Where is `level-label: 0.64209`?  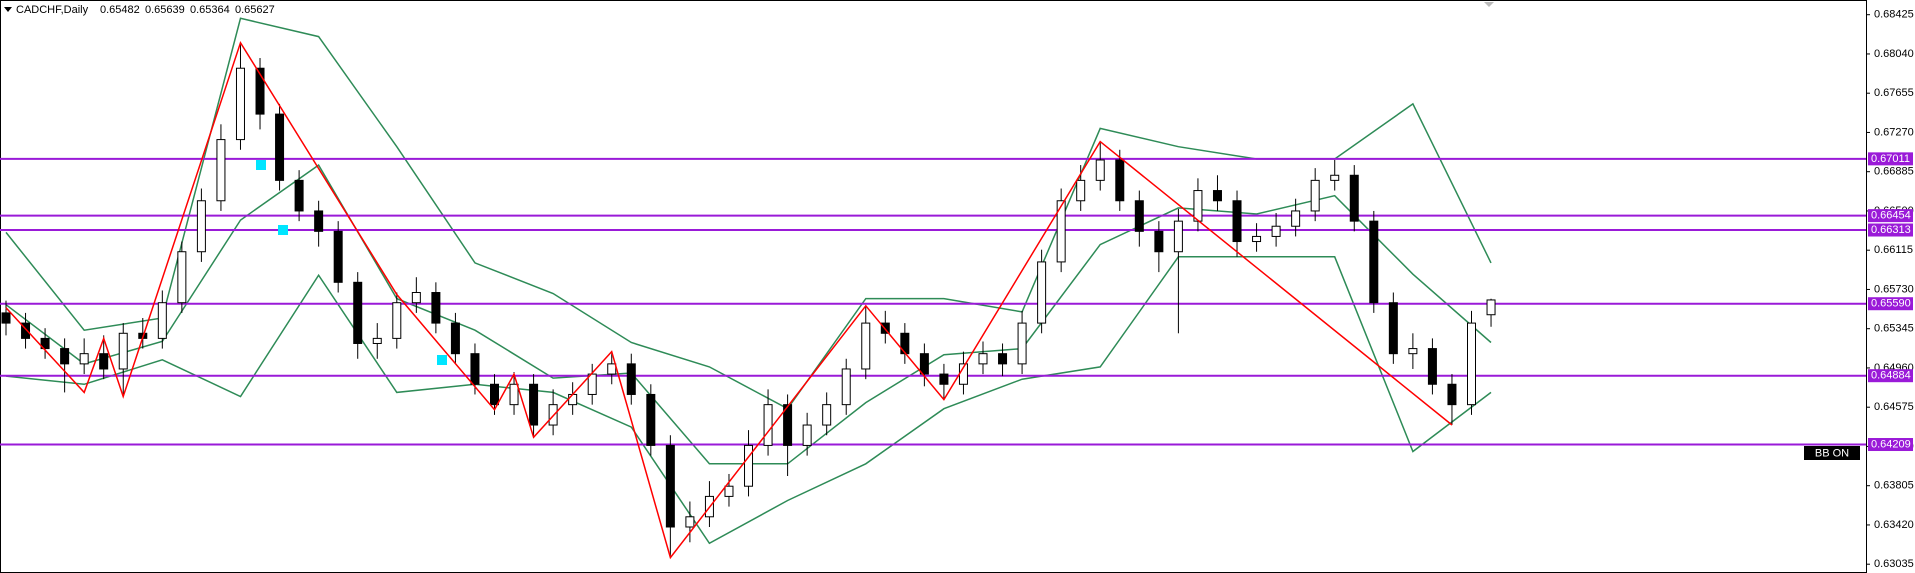 level-label: 0.64209 is located at coordinates (1891, 444).